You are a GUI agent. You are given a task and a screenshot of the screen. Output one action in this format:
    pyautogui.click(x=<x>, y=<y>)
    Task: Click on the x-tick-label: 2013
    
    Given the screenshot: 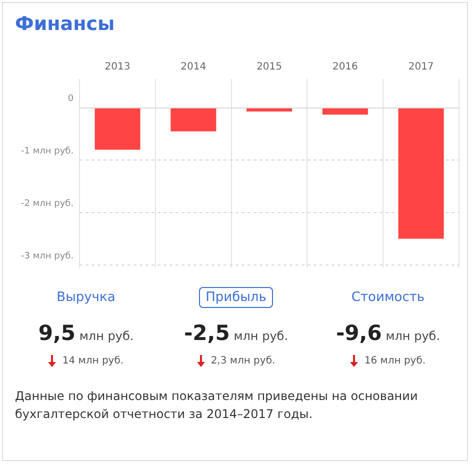 What is the action you would take?
    pyautogui.click(x=117, y=67)
    